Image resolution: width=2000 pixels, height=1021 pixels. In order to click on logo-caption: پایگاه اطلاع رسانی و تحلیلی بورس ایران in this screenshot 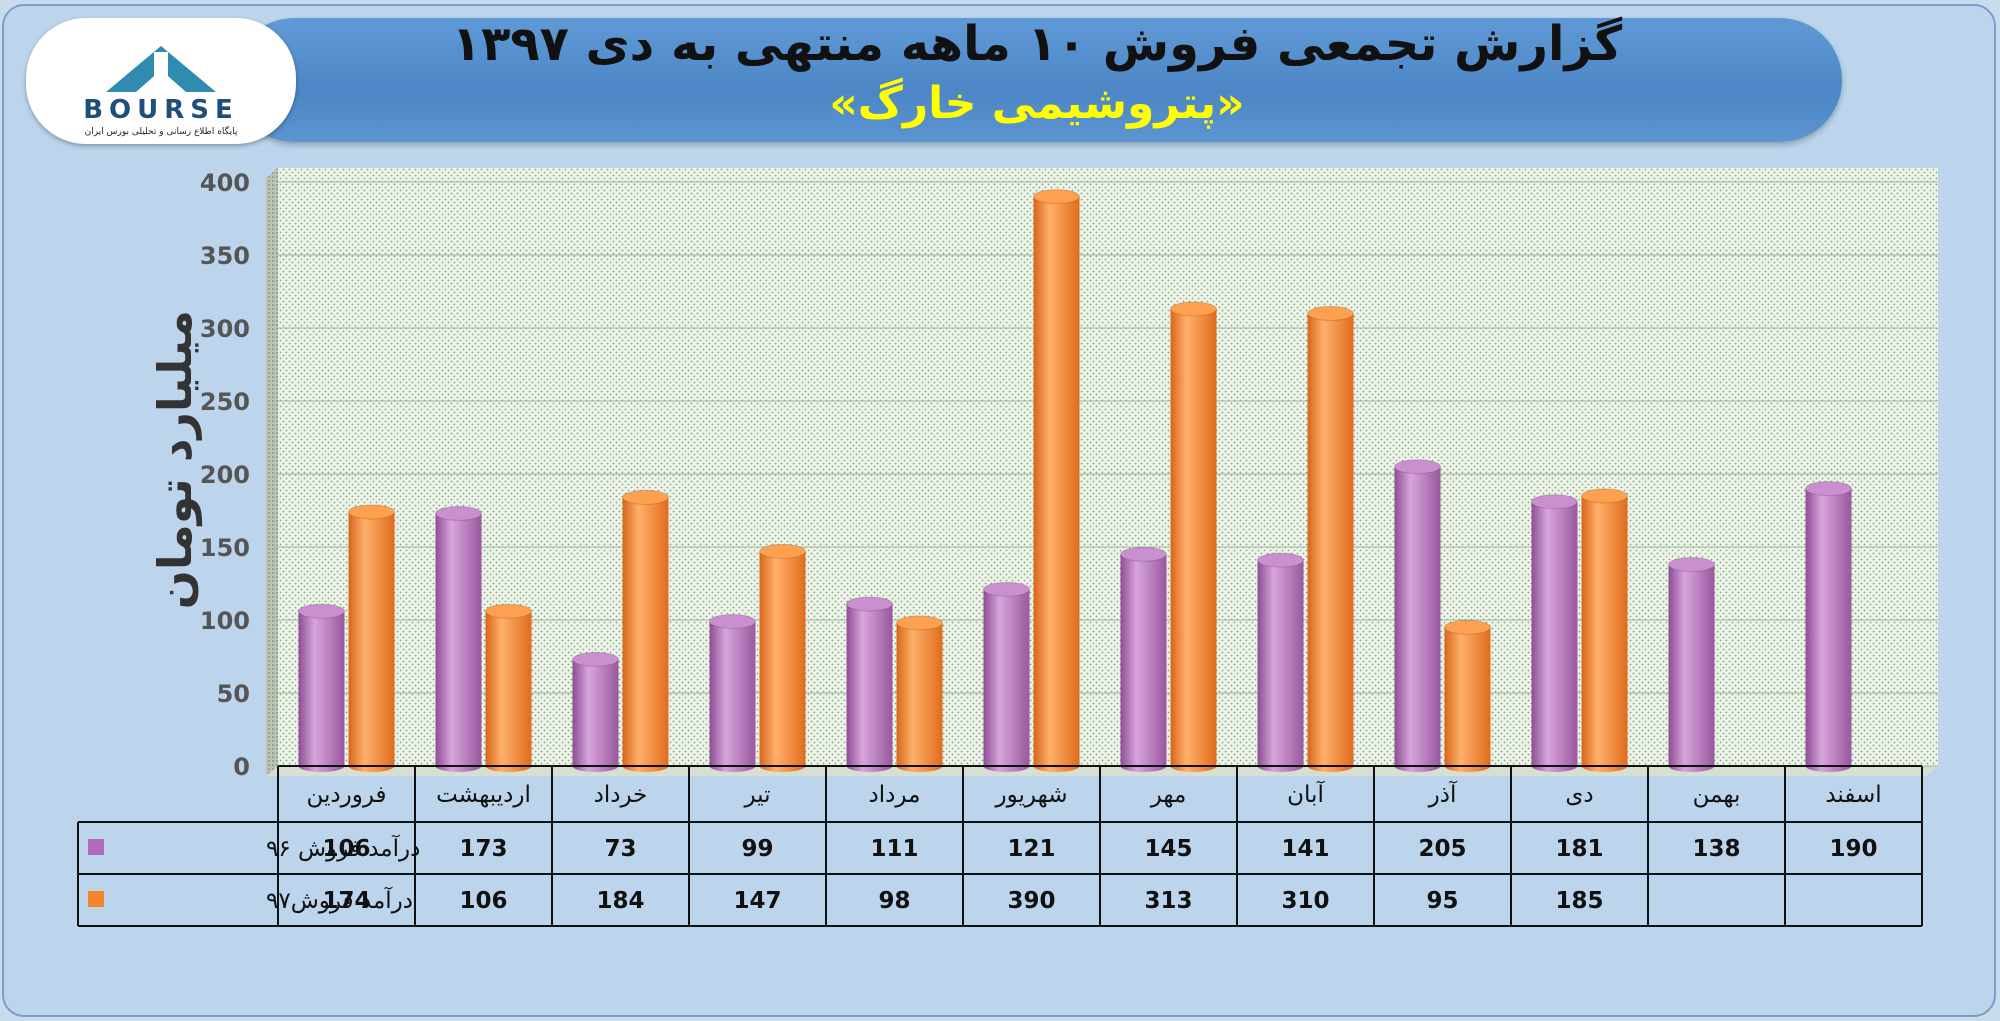, I will do `click(161, 131)`.